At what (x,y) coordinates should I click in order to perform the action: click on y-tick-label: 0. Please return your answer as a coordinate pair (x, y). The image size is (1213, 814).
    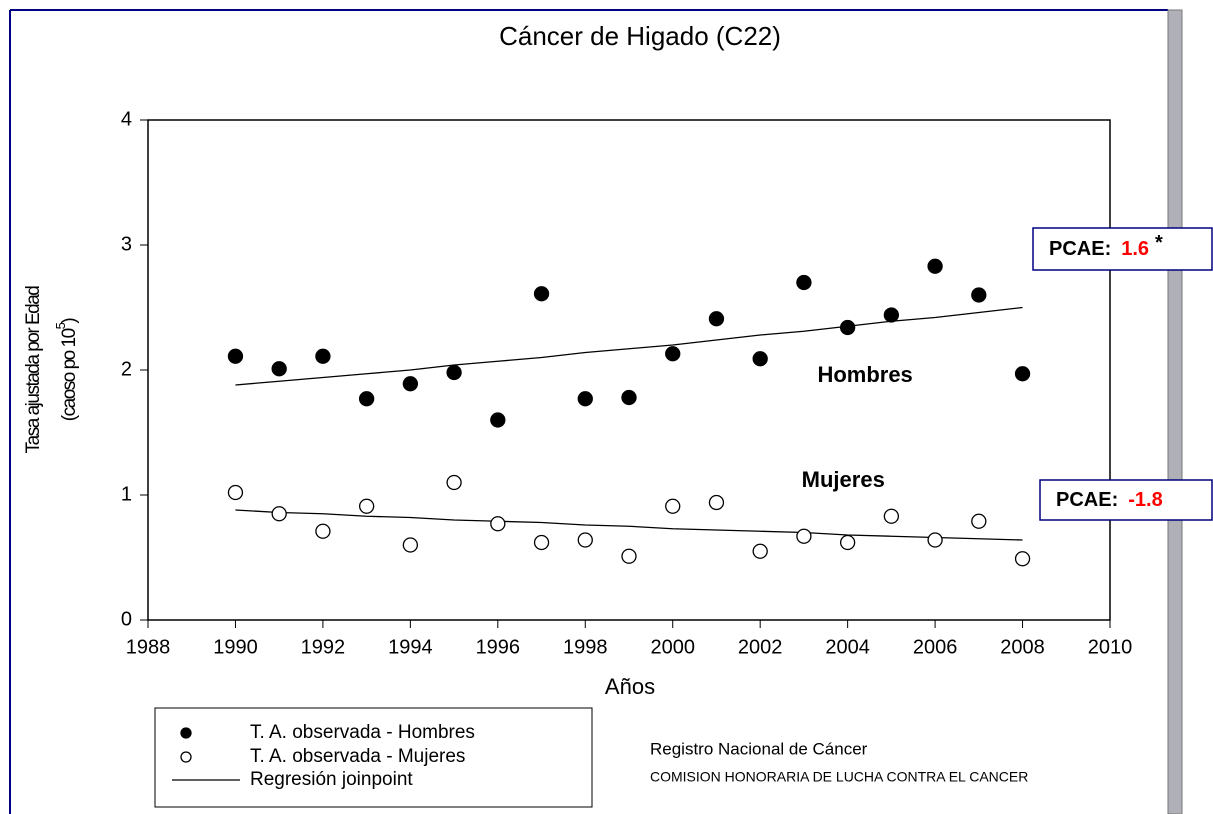
    Looking at the image, I should click on (126, 619).